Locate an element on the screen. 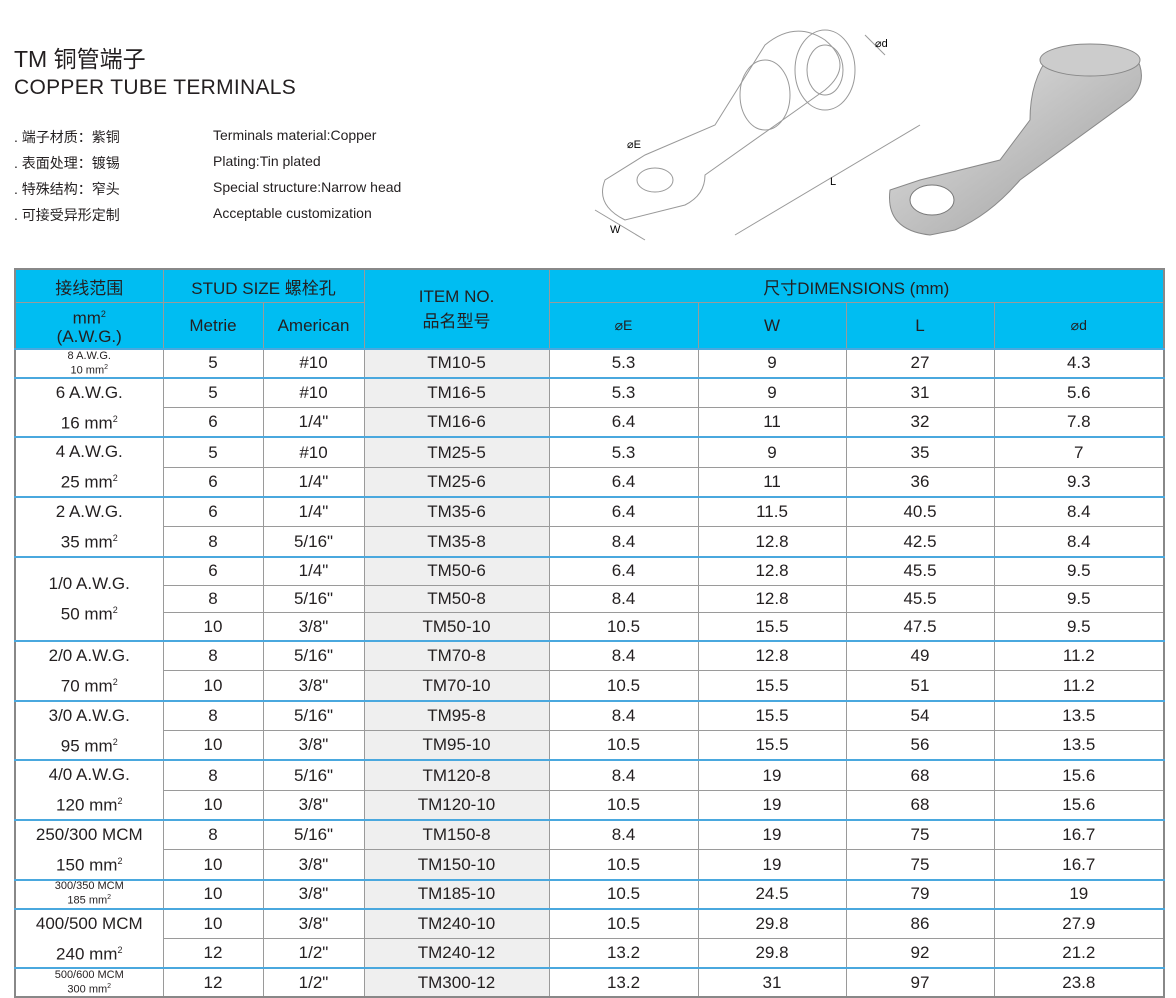  wire-range-cell: 1/0 A.W.G. 50 mm2 is located at coordinates (89, 598).